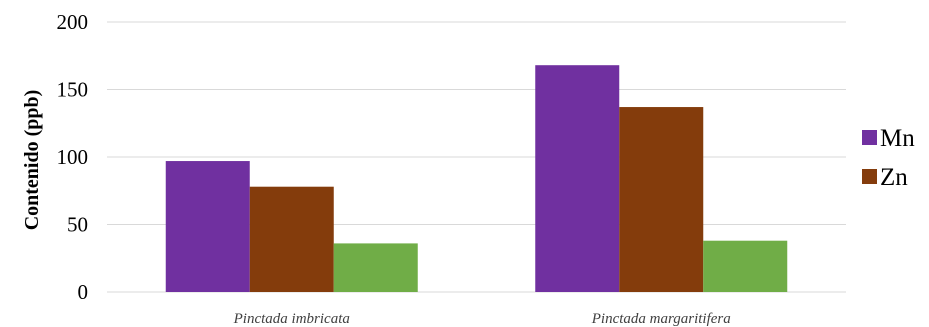 The image size is (929, 327). I want to click on legend-label-mn: Mn, so click(897, 138).